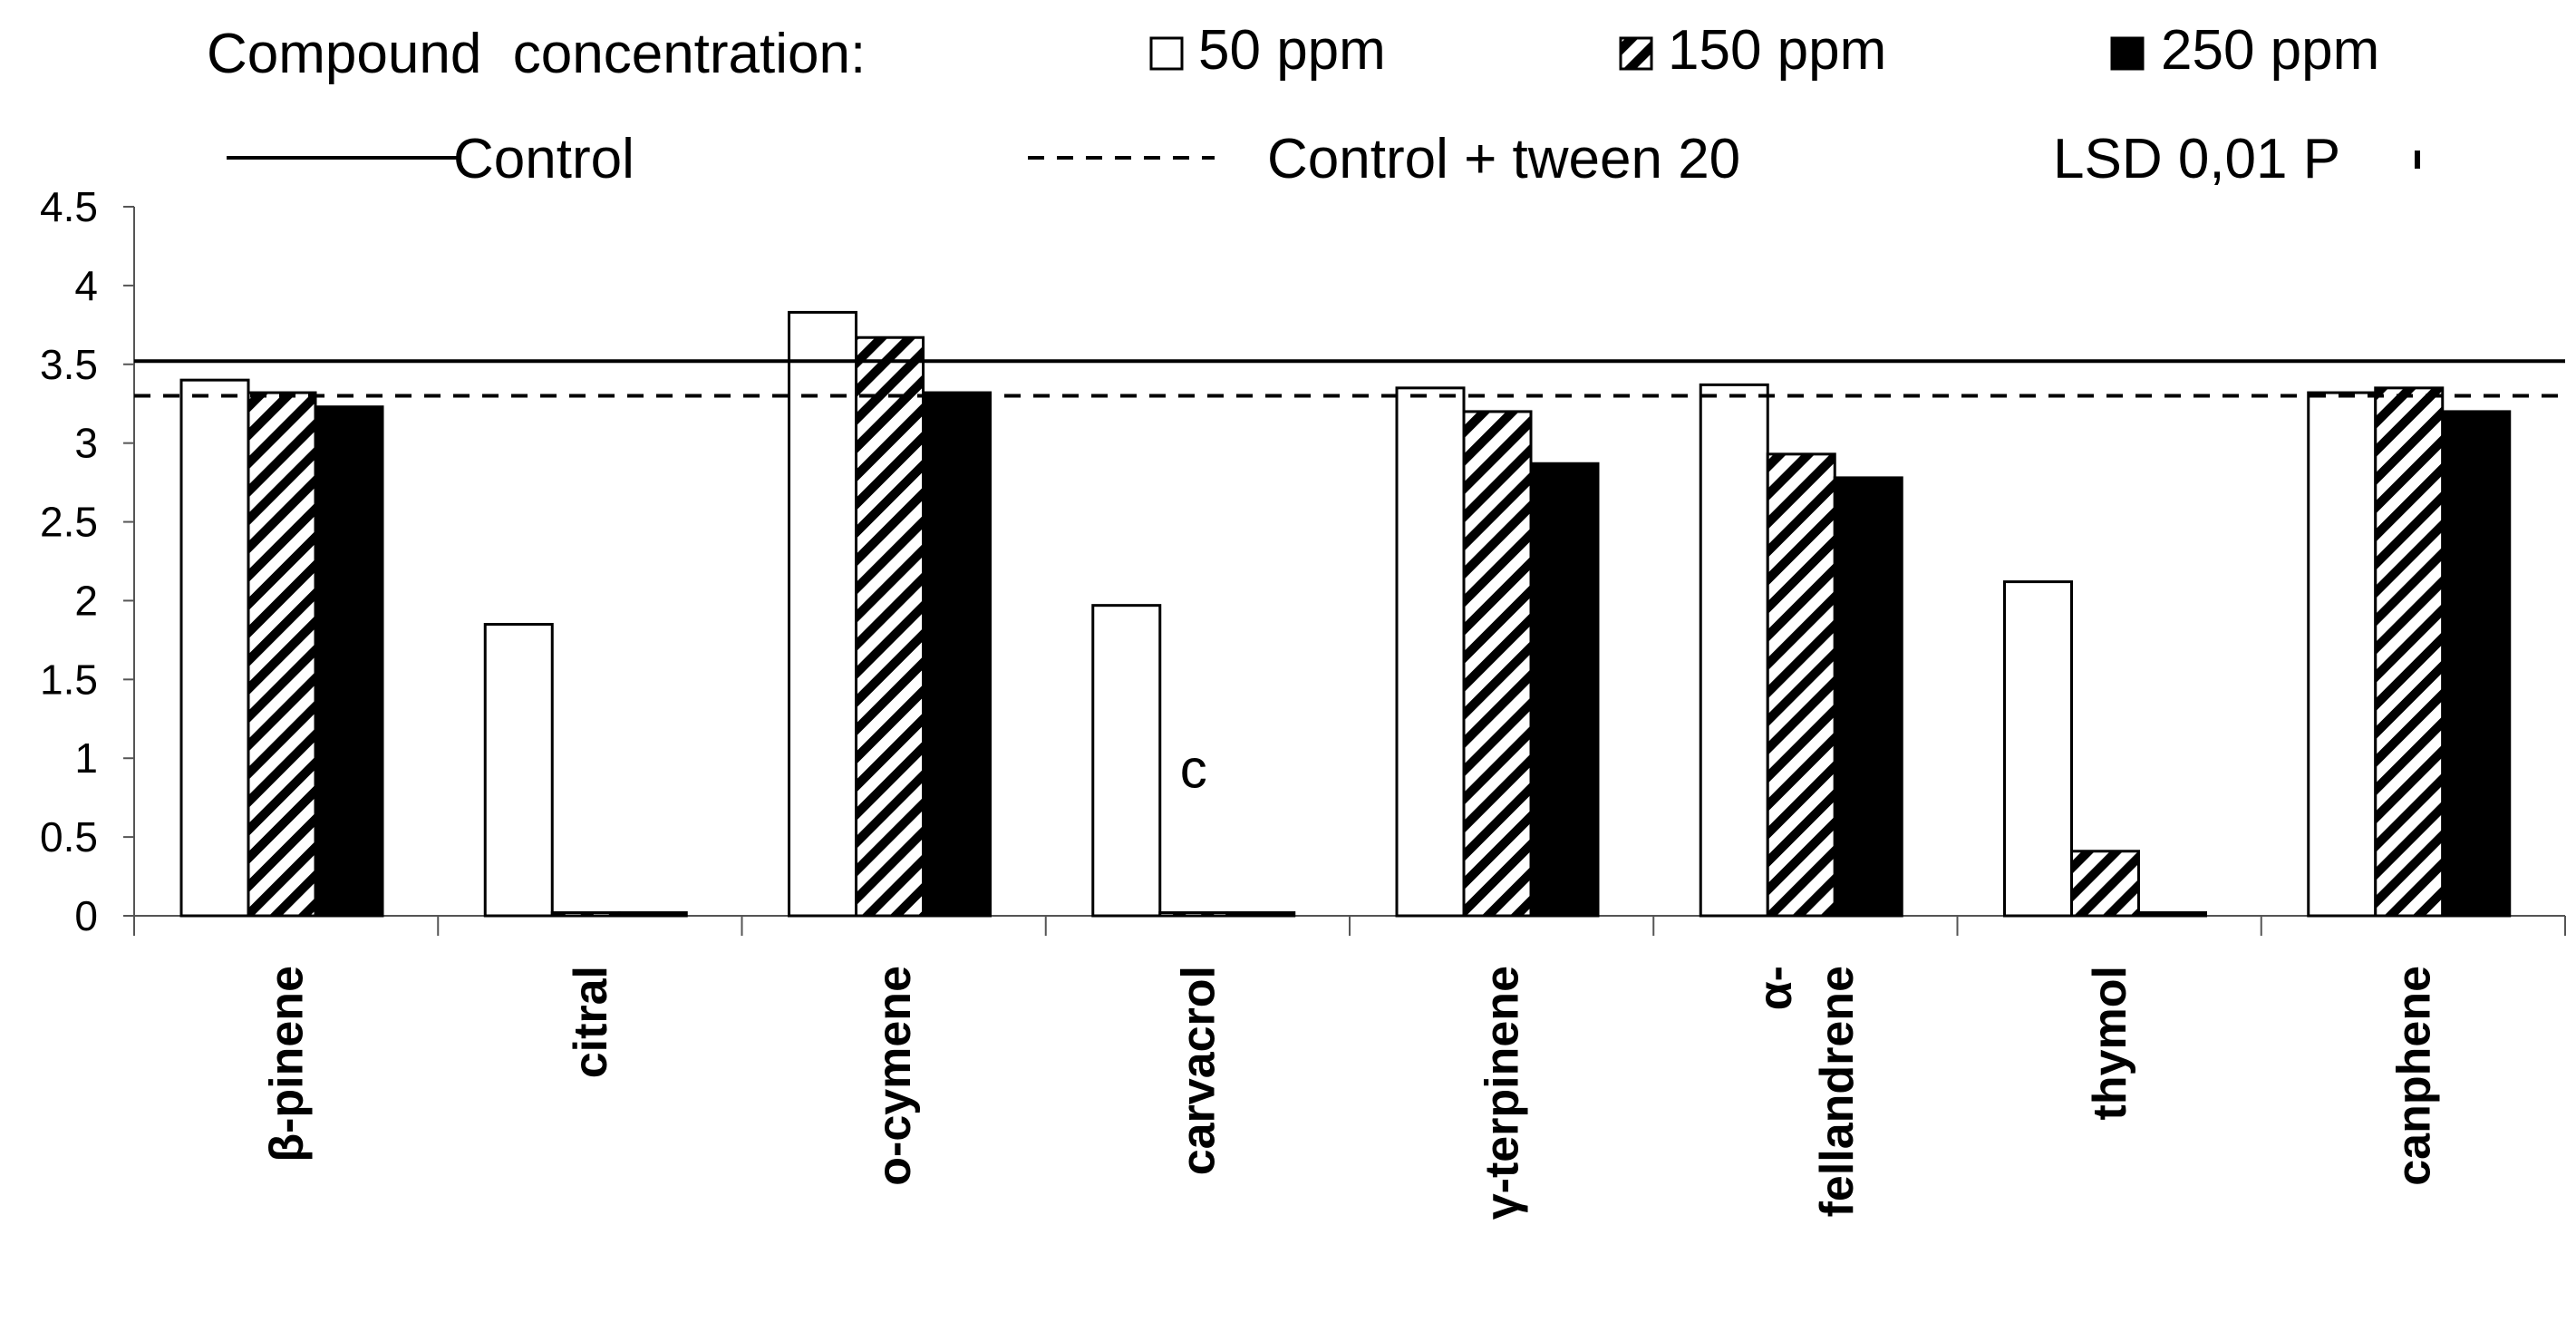  Describe the element at coordinates (543, 159) in the screenshot. I see `legend-label-control: Control` at that location.